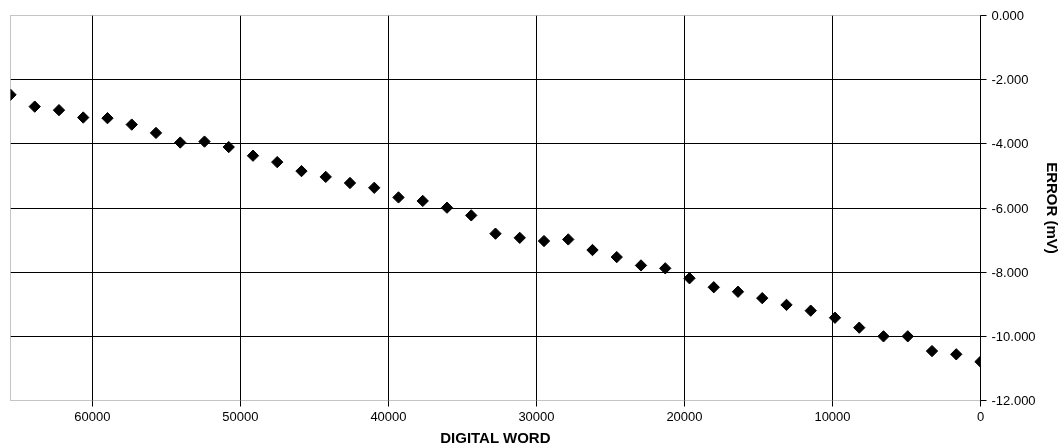  Describe the element at coordinates (832, 416) in the screenshot. I see `x-tick-label: 10000` at that location.